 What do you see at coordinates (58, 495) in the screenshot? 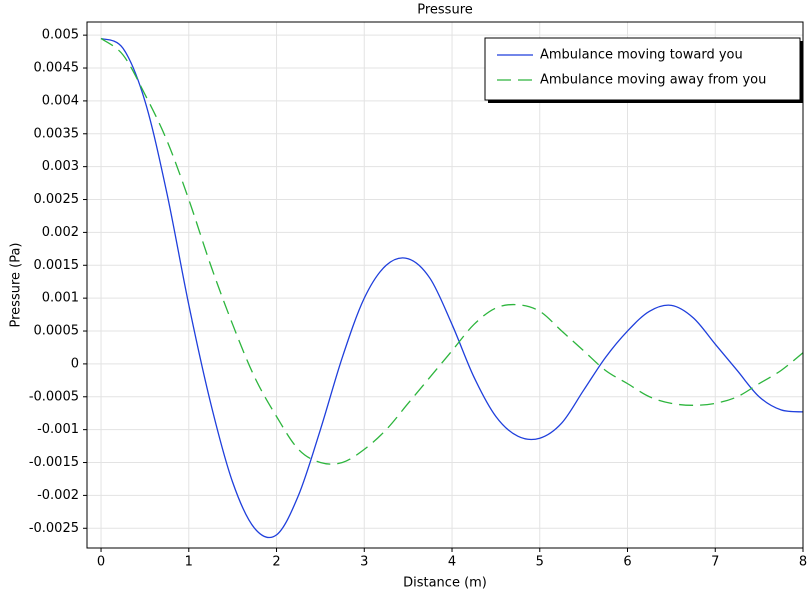
I see `y-tick-label: -0.002` at bounding box center [58, 495].